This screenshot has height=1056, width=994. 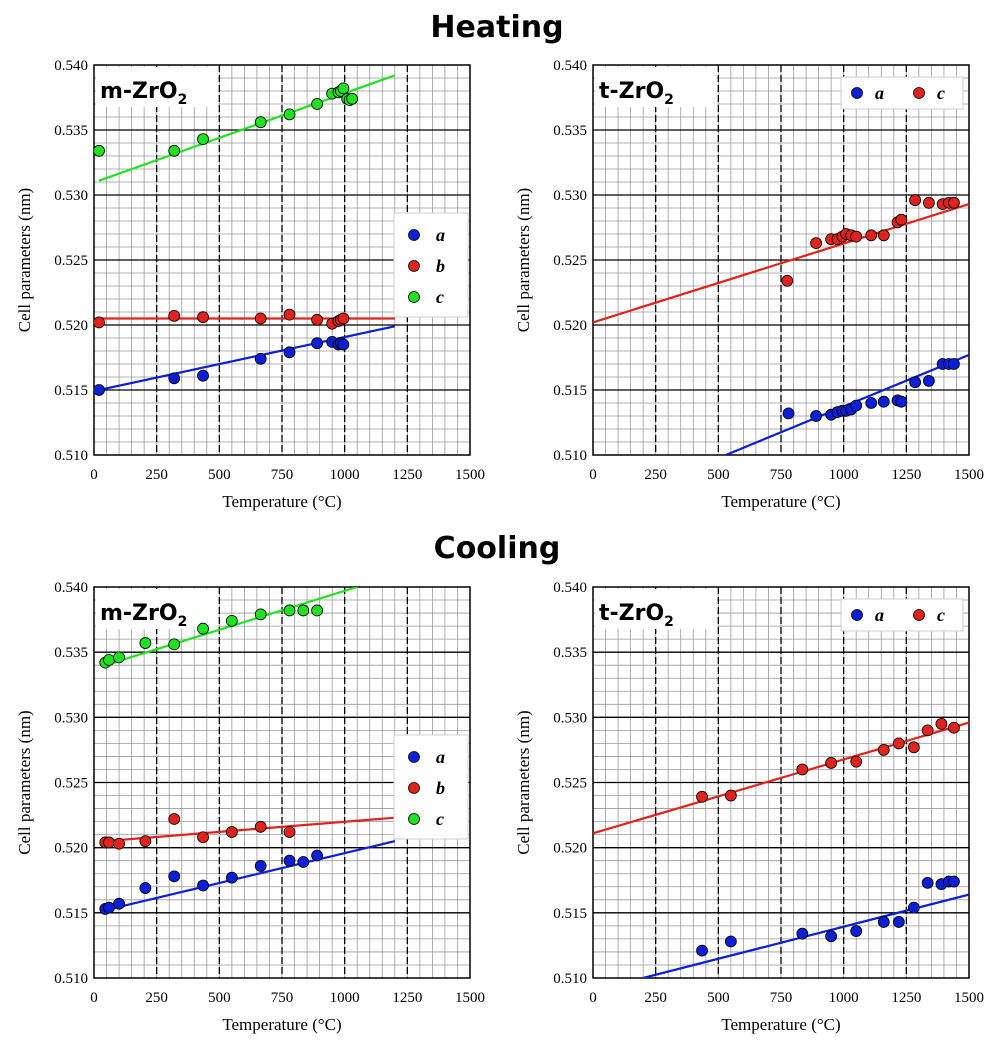 I want to click on legend: abc, so click(x=431, y=787).